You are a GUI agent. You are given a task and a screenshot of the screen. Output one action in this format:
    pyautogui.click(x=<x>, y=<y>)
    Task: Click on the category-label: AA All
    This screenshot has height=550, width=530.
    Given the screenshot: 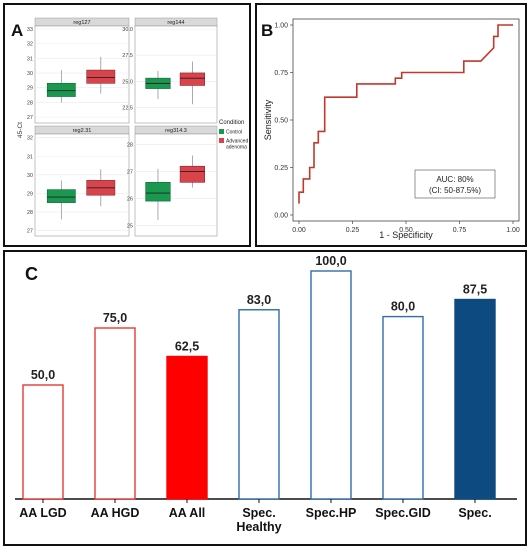 What is the action you would take?
    pyautogui.click(x=187, y=513)
    